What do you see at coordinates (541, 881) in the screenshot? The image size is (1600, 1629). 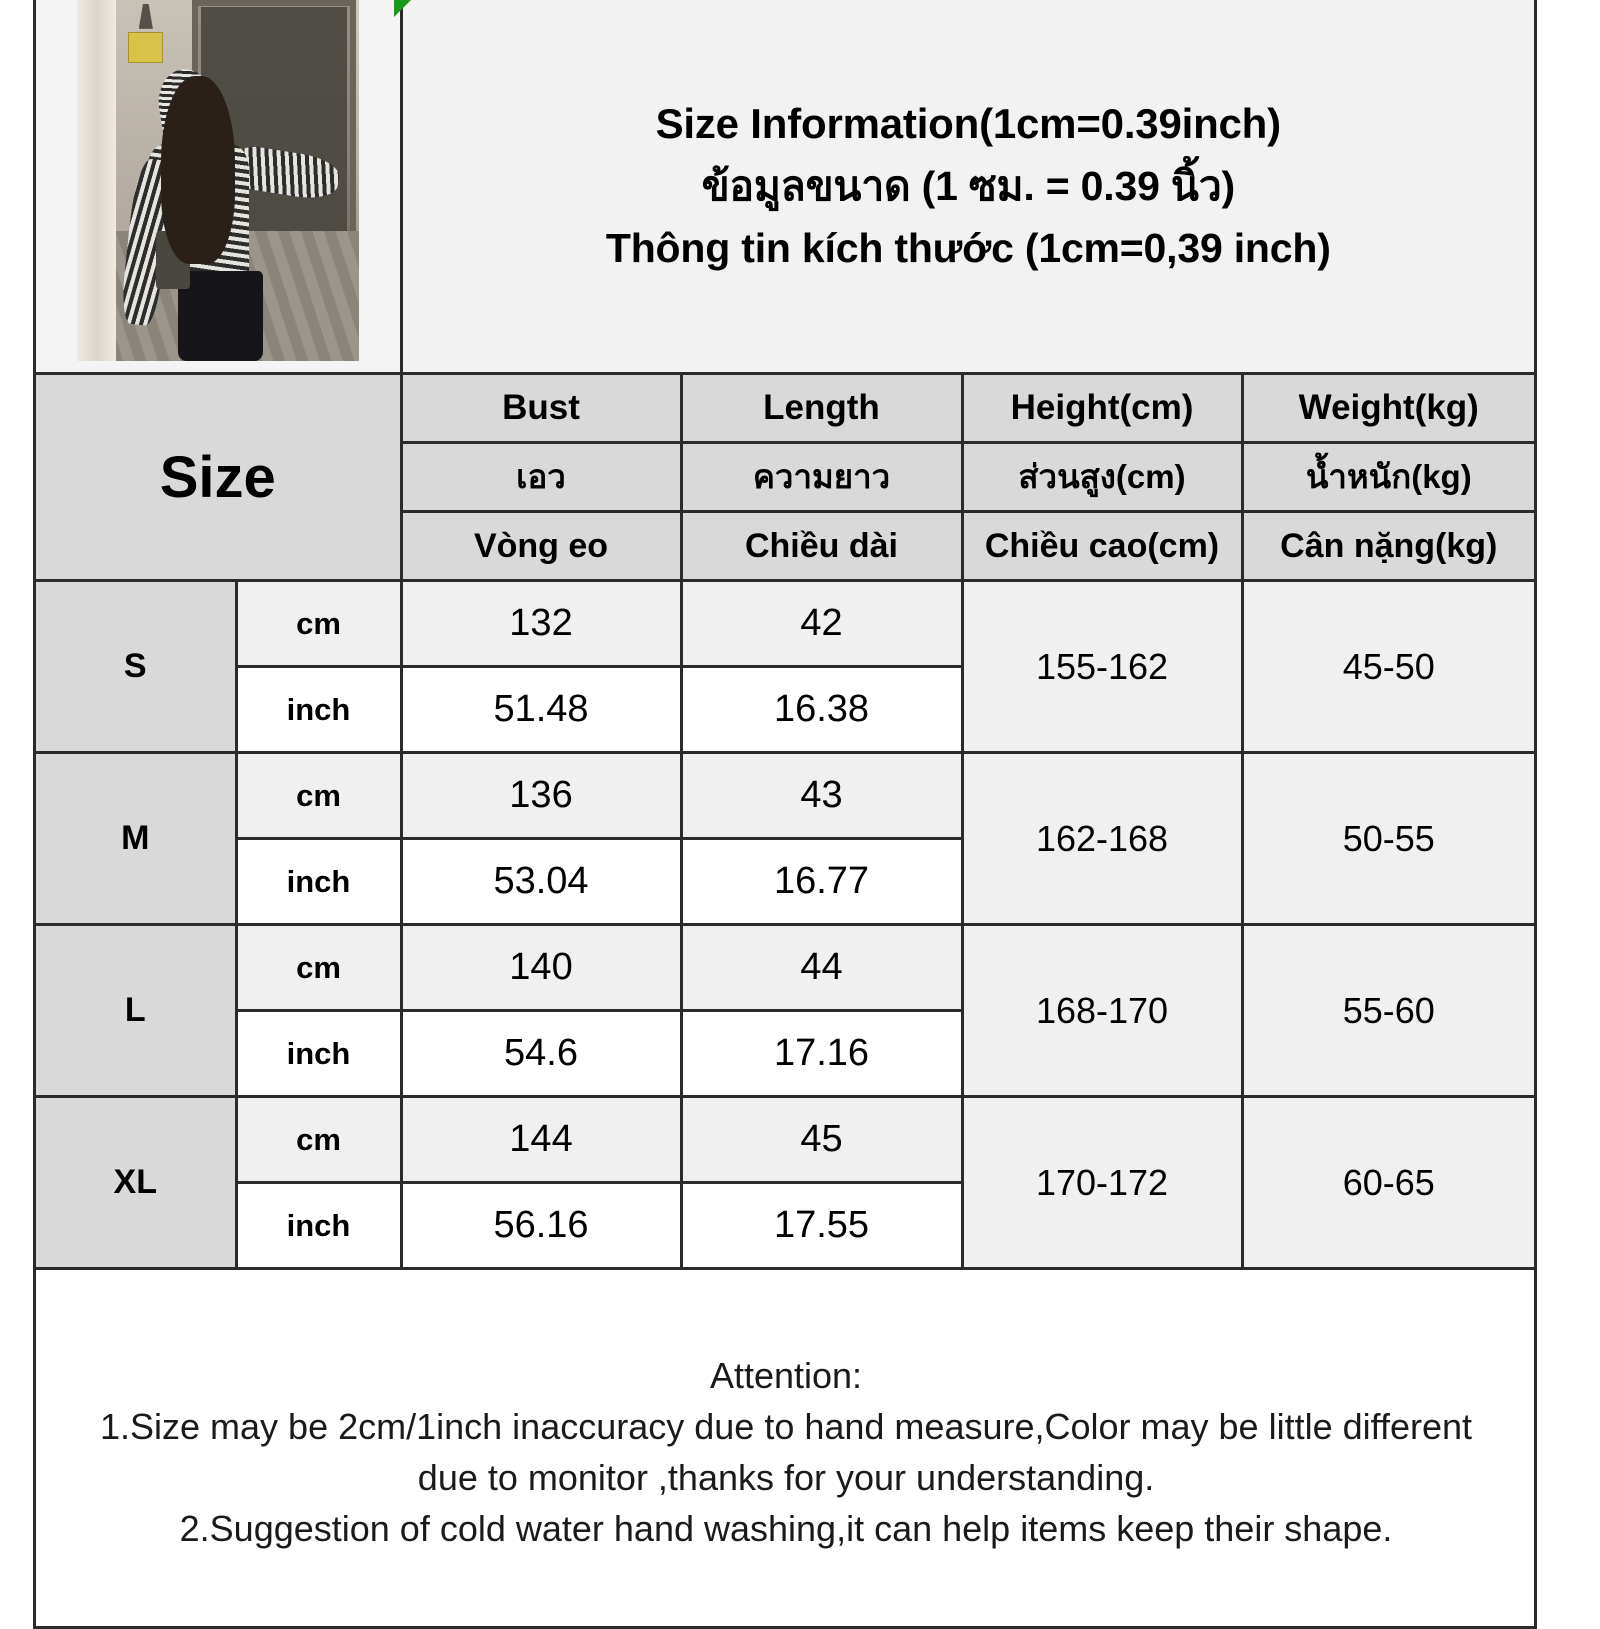 I see `bust-inch-m: 53.04` at bounding box center [541, 881].